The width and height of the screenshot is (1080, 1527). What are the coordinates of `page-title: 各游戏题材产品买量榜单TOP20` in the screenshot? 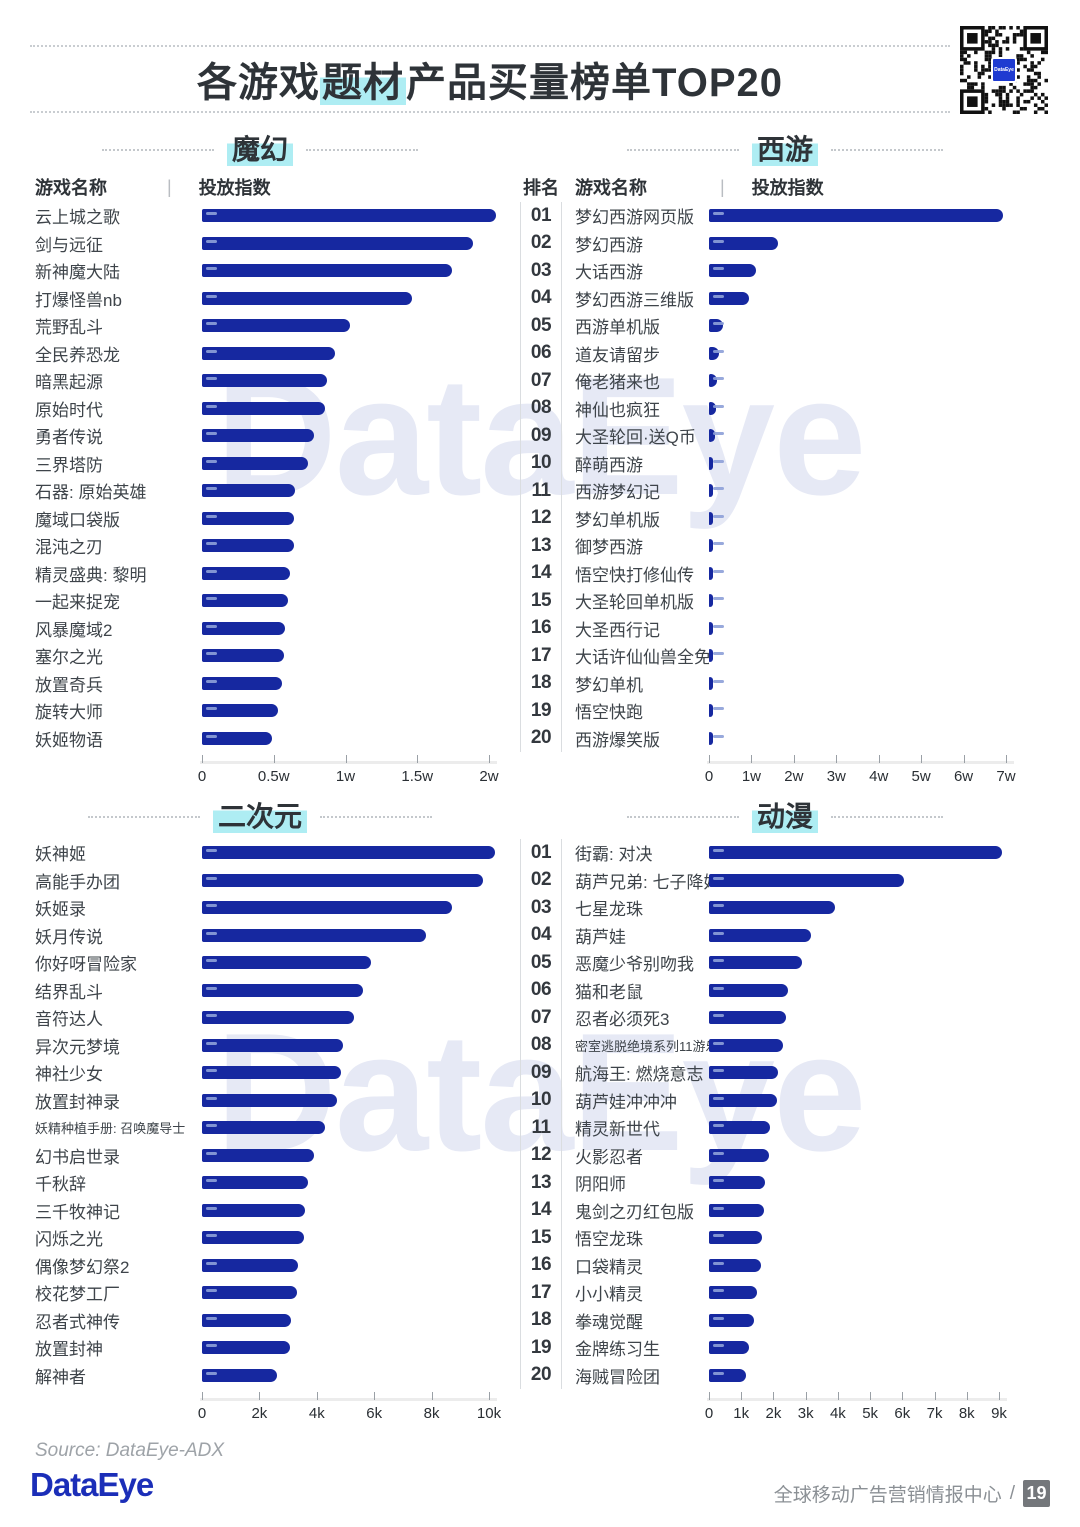 It's located at (490, 79).